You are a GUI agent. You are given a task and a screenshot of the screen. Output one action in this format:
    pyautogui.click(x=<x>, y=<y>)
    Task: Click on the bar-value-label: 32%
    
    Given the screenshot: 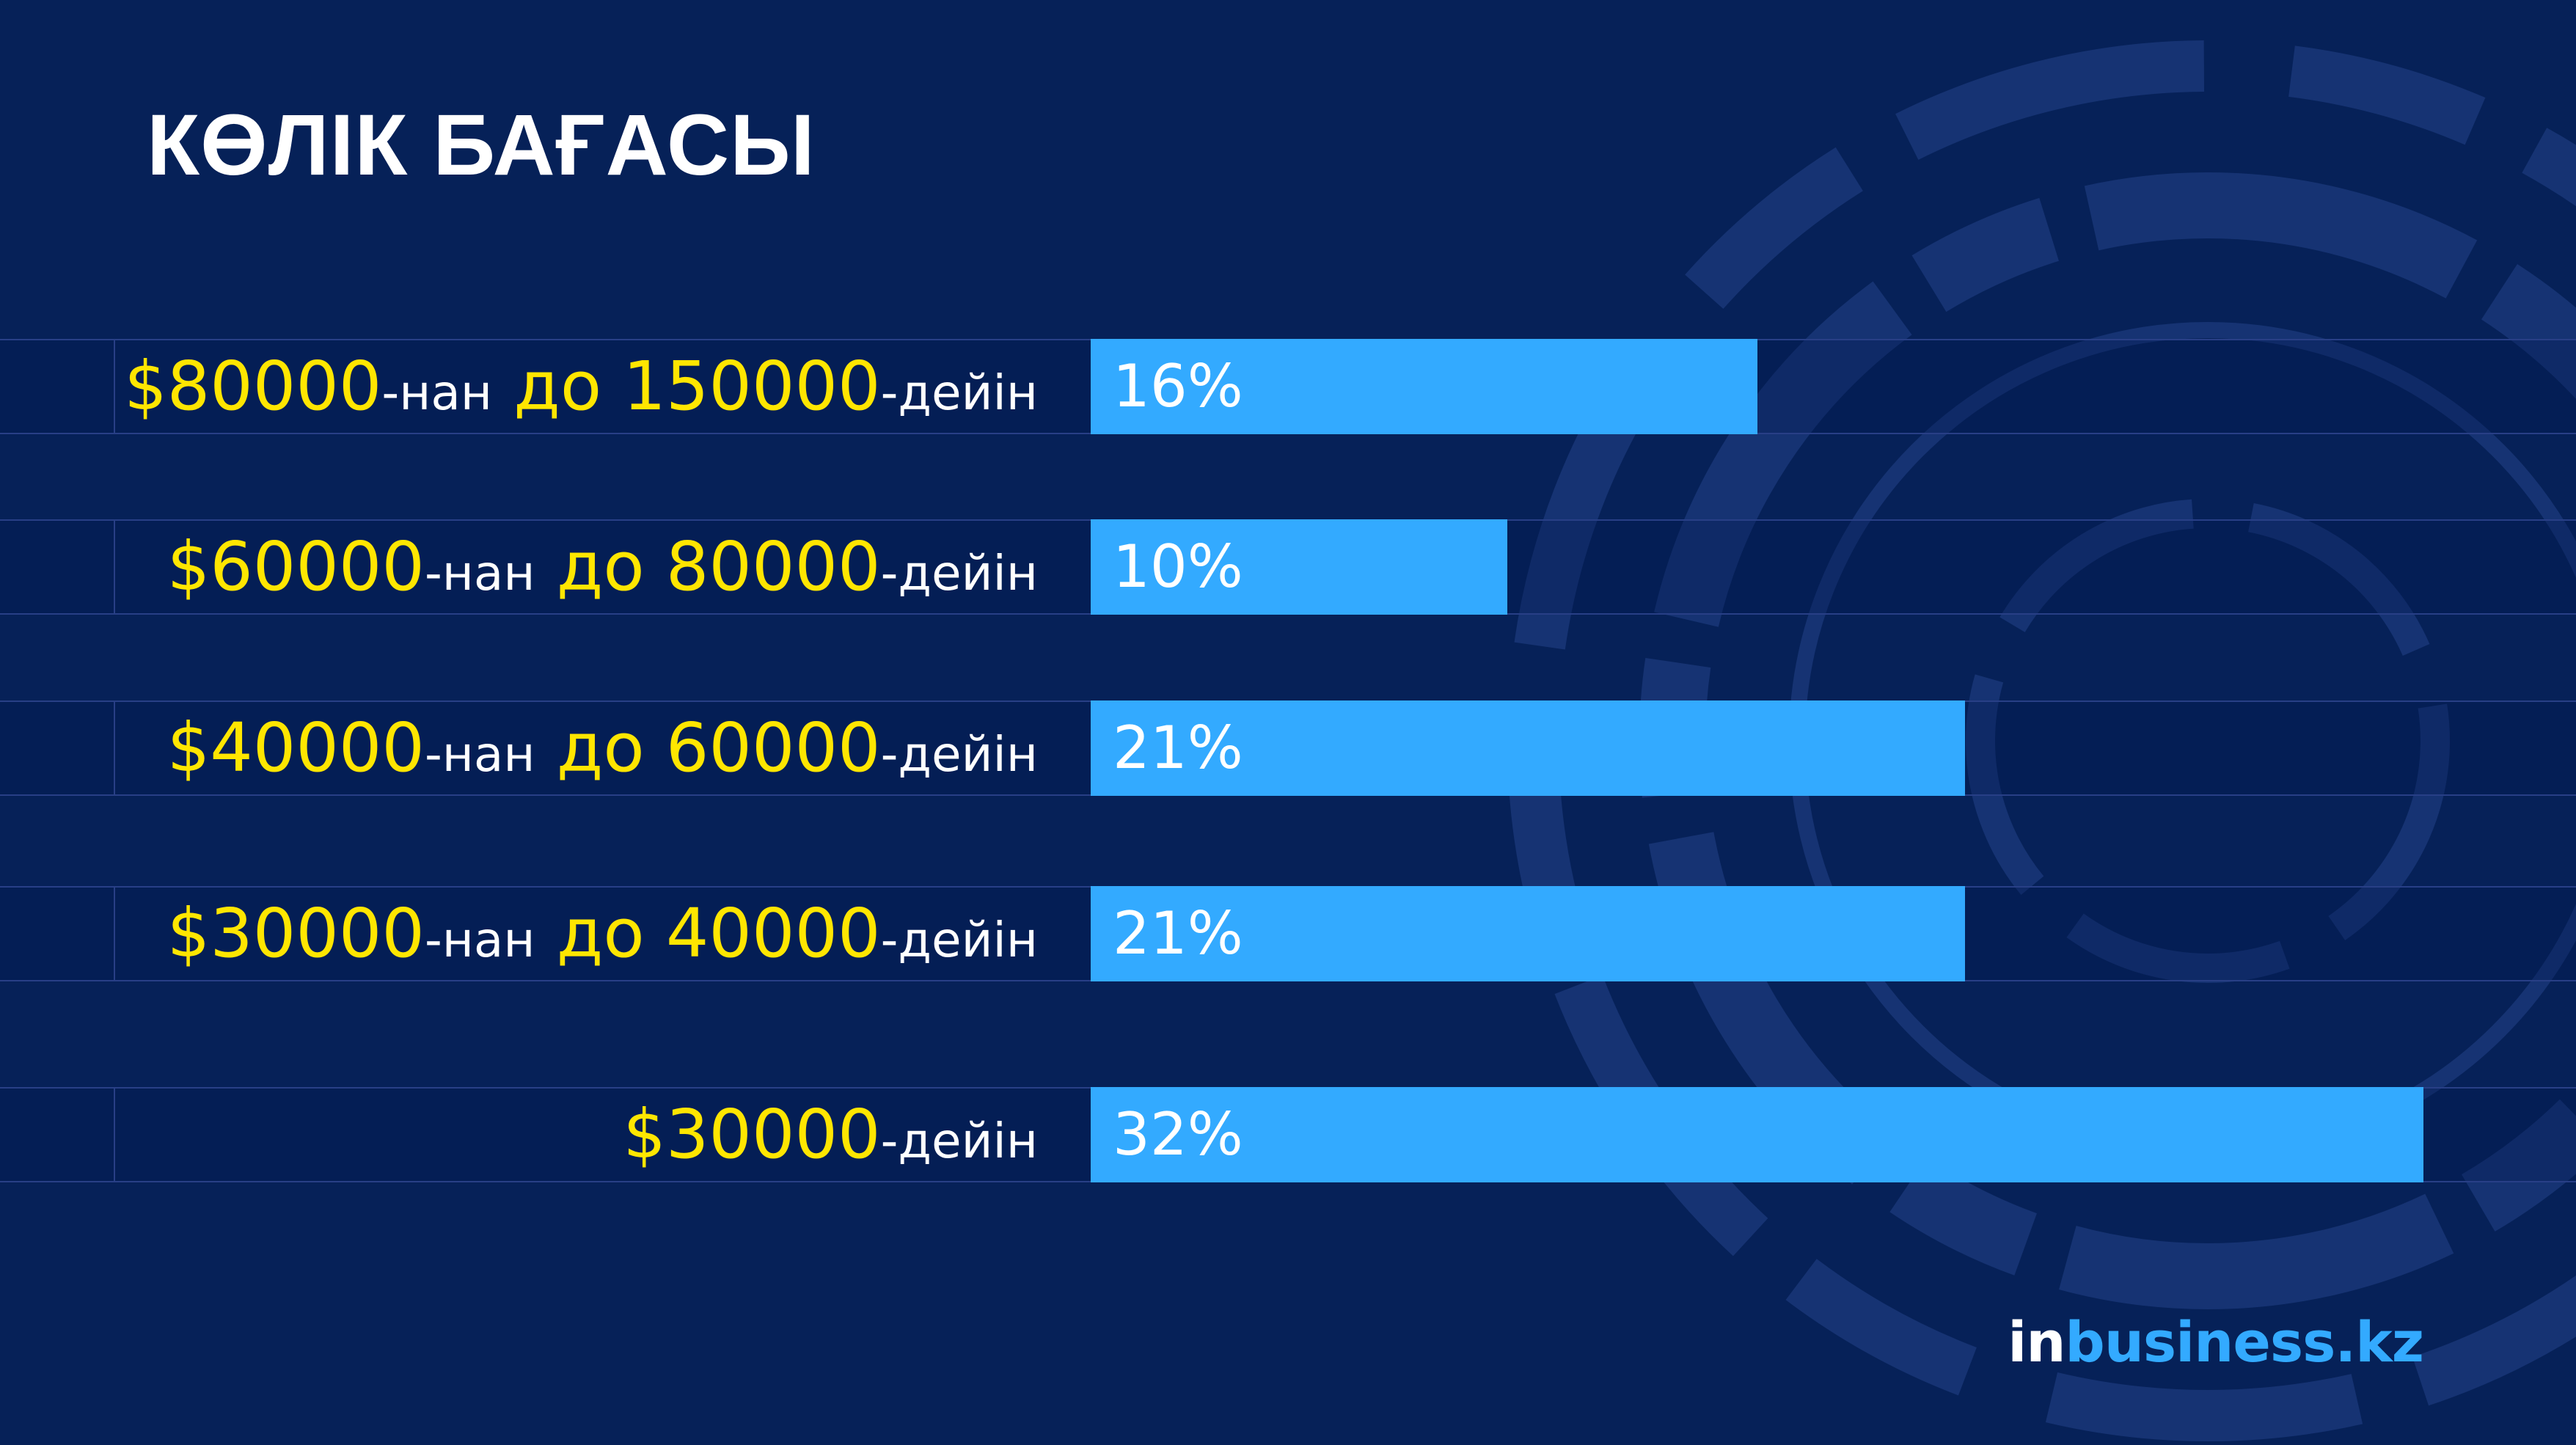 What is the action you would take?
    pyautogui.click(x=1178, y=1134)
    